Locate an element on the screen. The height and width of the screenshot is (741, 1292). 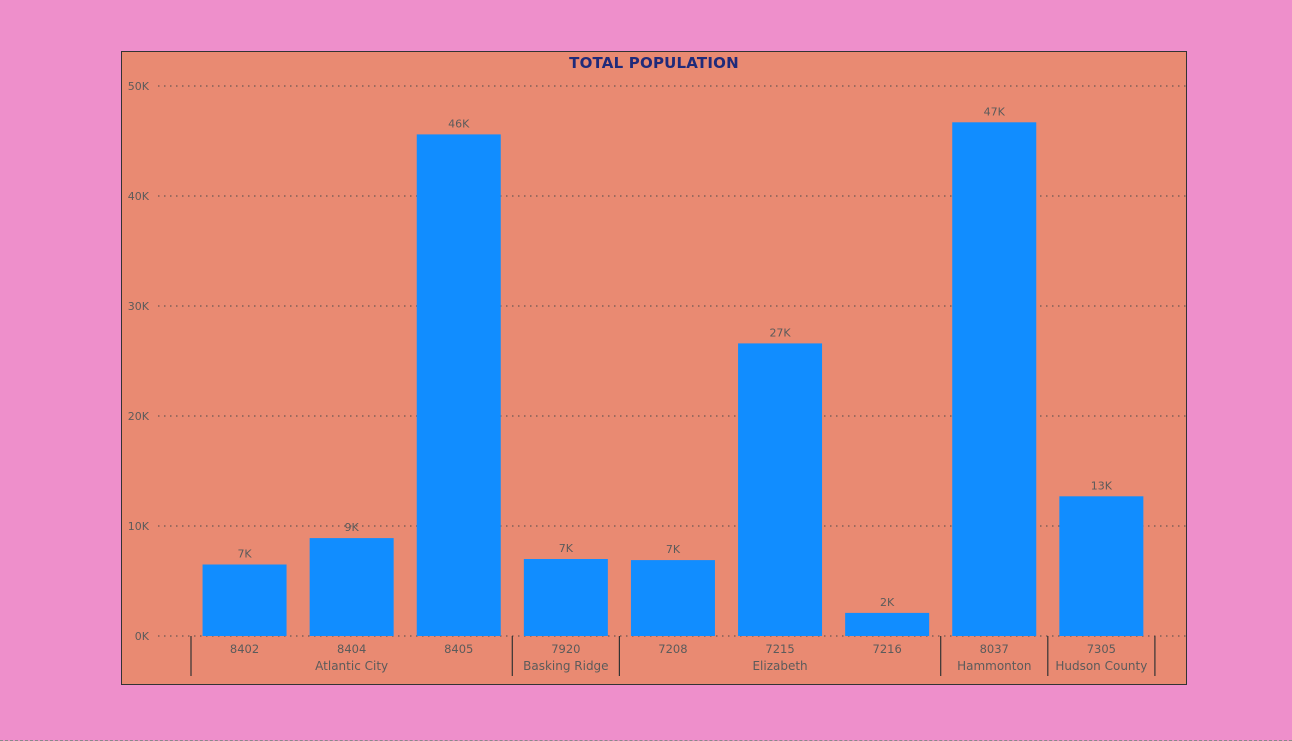
data-label: 2K is located at coordinates (887, 602).